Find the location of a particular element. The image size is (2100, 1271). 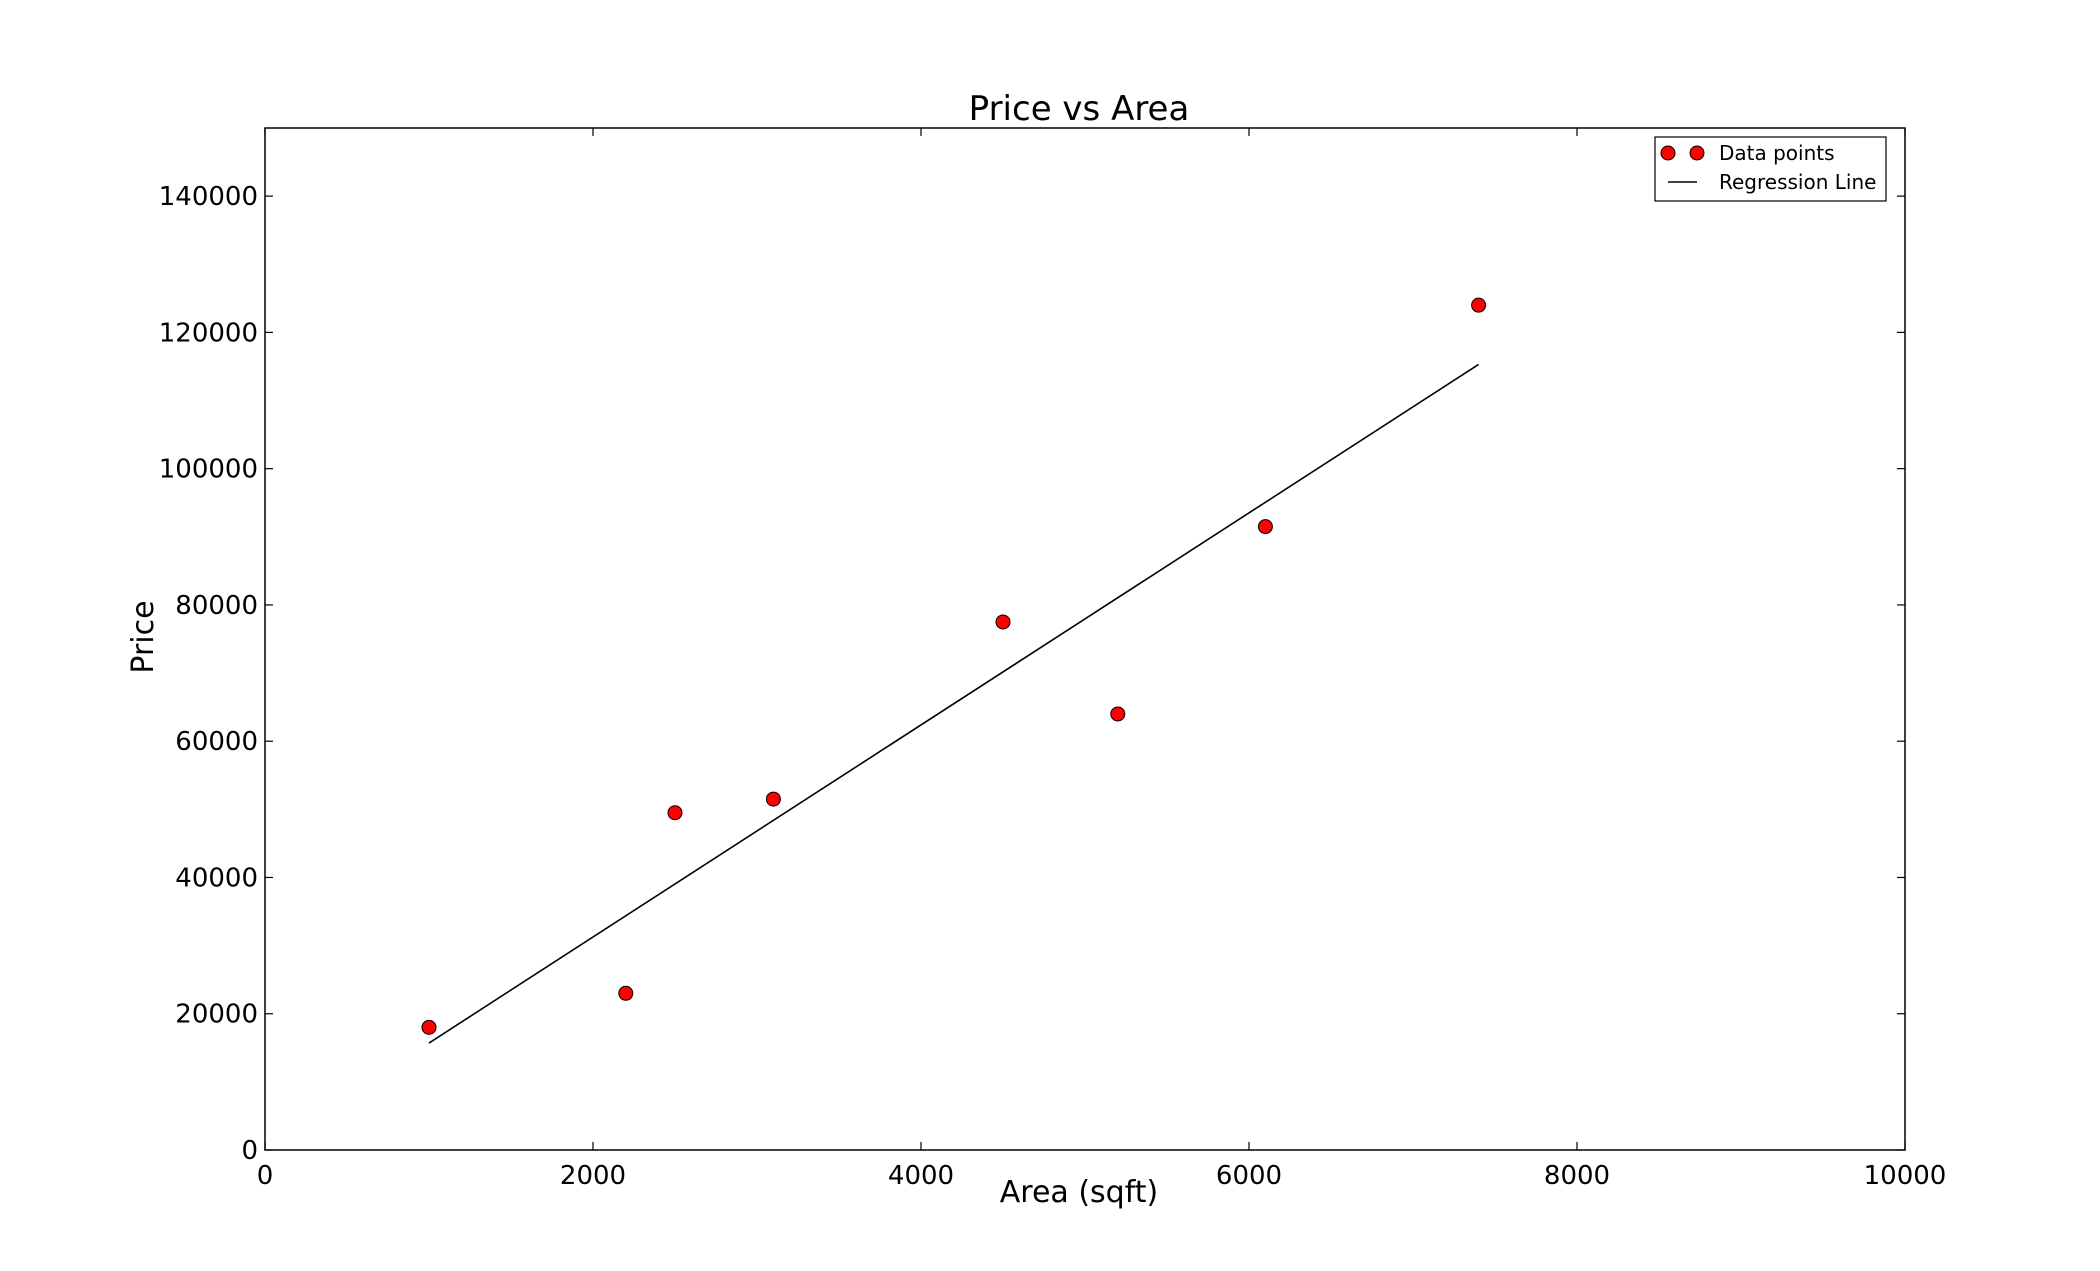

y-tick-label: 0 is located at coordinates (249, 1151).